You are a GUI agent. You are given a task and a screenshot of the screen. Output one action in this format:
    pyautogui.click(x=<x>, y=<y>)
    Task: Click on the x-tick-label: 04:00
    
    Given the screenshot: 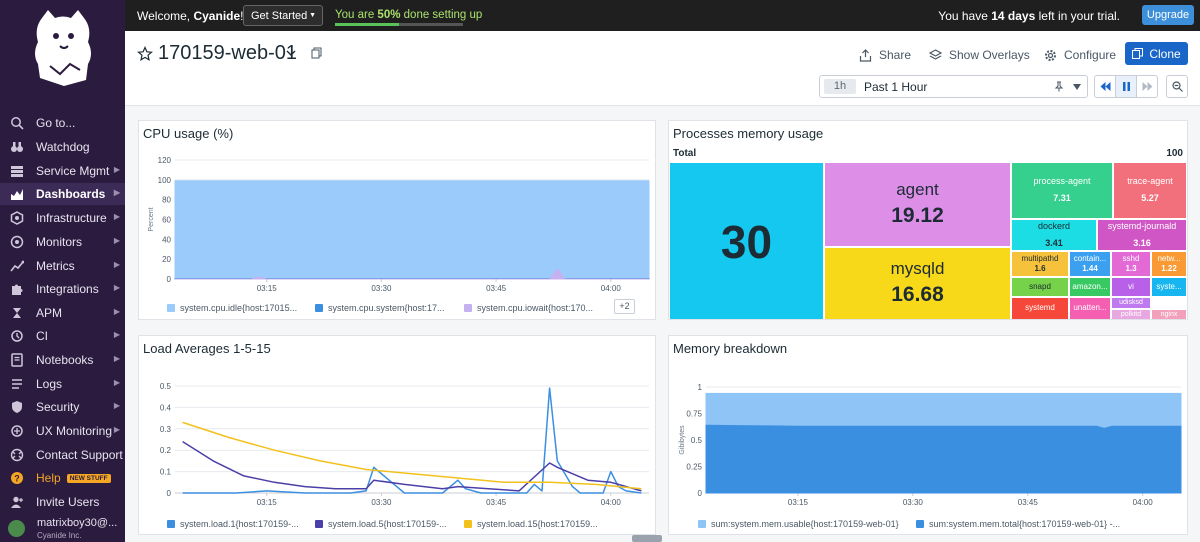 What is the action you would take?
    pyautogui.click(x=611, y=502)
    